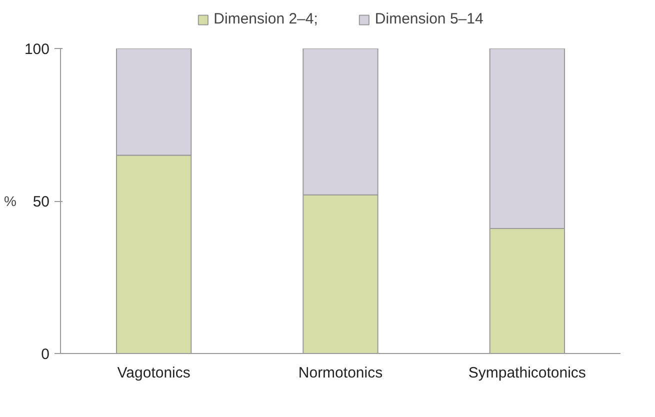  What do you see at coordinates (340, 373) in the screenshot?
I see `x-tick-label: Normotonics` at bounding box center [340, 373].